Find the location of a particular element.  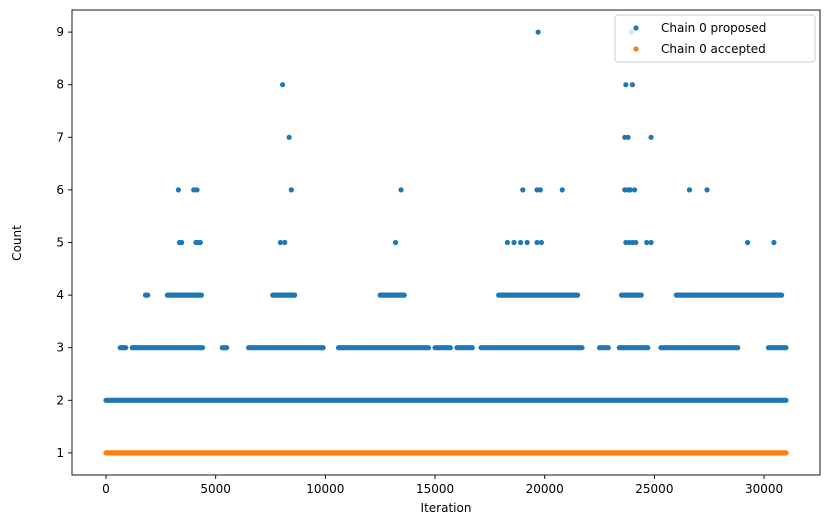

legend-label-proposed: Chain 0 proposed is located at coordinates (713, 28).